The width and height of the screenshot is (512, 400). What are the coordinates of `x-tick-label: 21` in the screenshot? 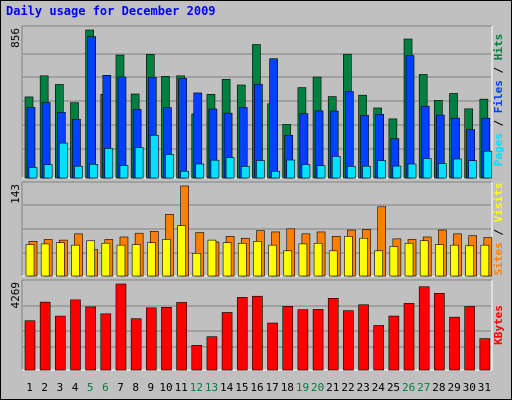 It's located at (332, 387).